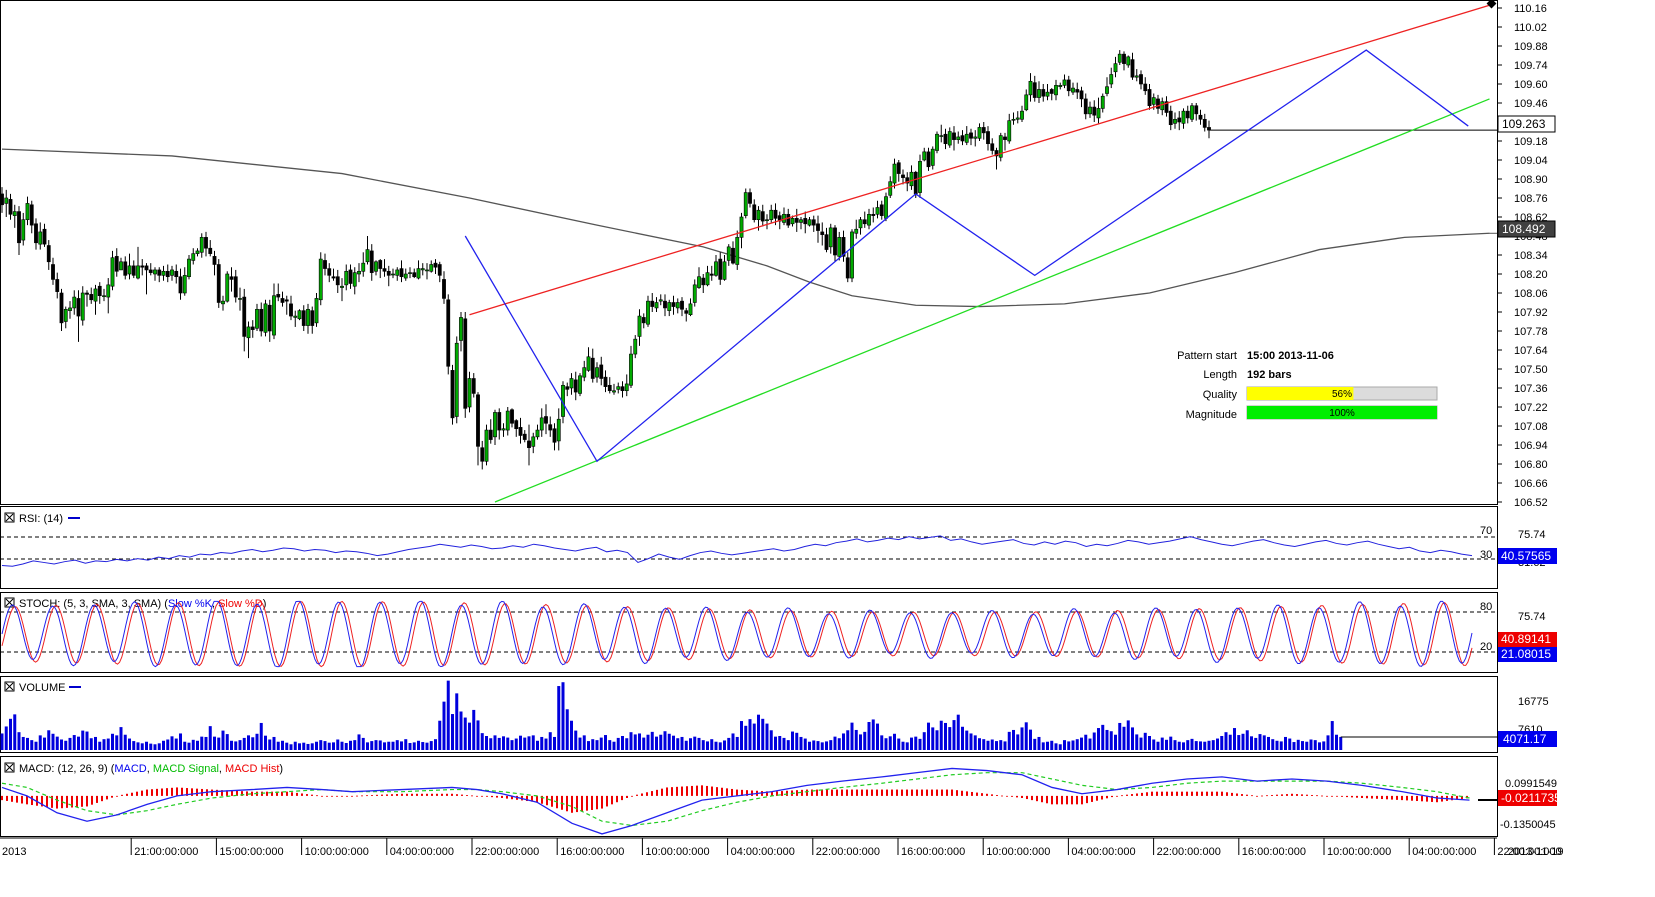 The height and width of the screenshot is (897, 1655). Describe the element at coordinates (737, 634) in the screenshot. I see `stoch-slow-d-path` at that location.